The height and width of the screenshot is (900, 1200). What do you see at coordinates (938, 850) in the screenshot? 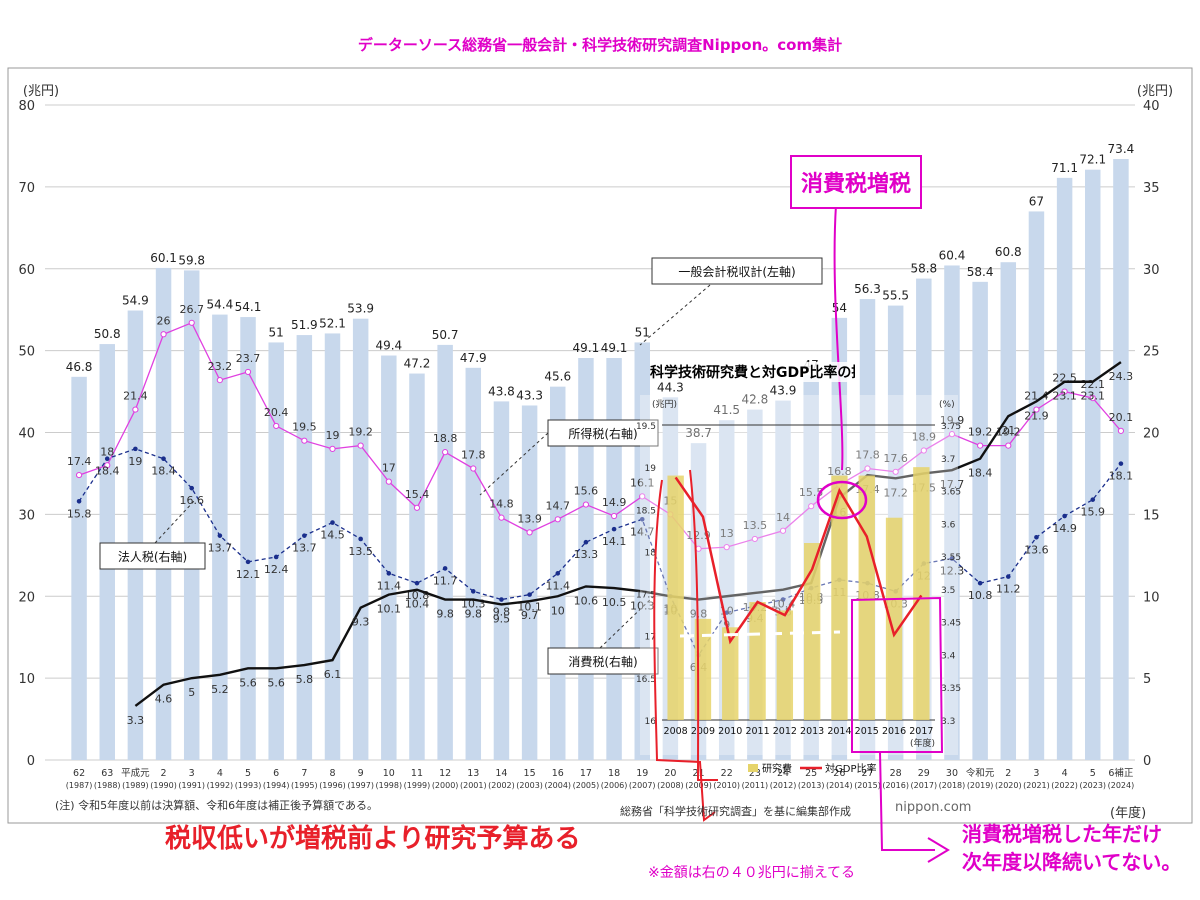
I see `magenta-arrow-head` at bounding box center [938, 850].